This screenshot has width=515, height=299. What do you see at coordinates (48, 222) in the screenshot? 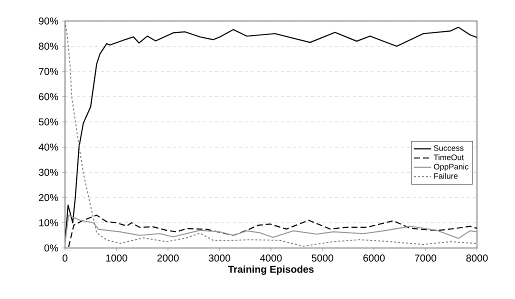
I see `y-tick-label: 10%` at bounding box center [48, 222].